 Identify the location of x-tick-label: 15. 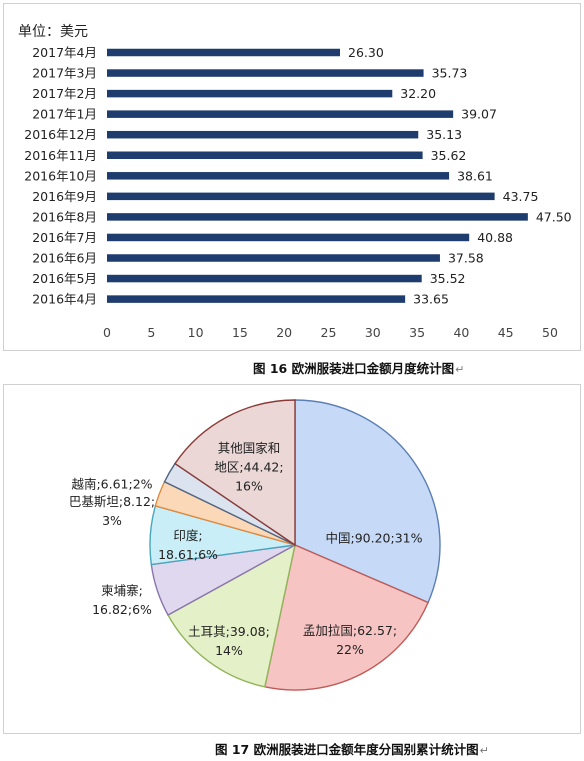
(240, 332).